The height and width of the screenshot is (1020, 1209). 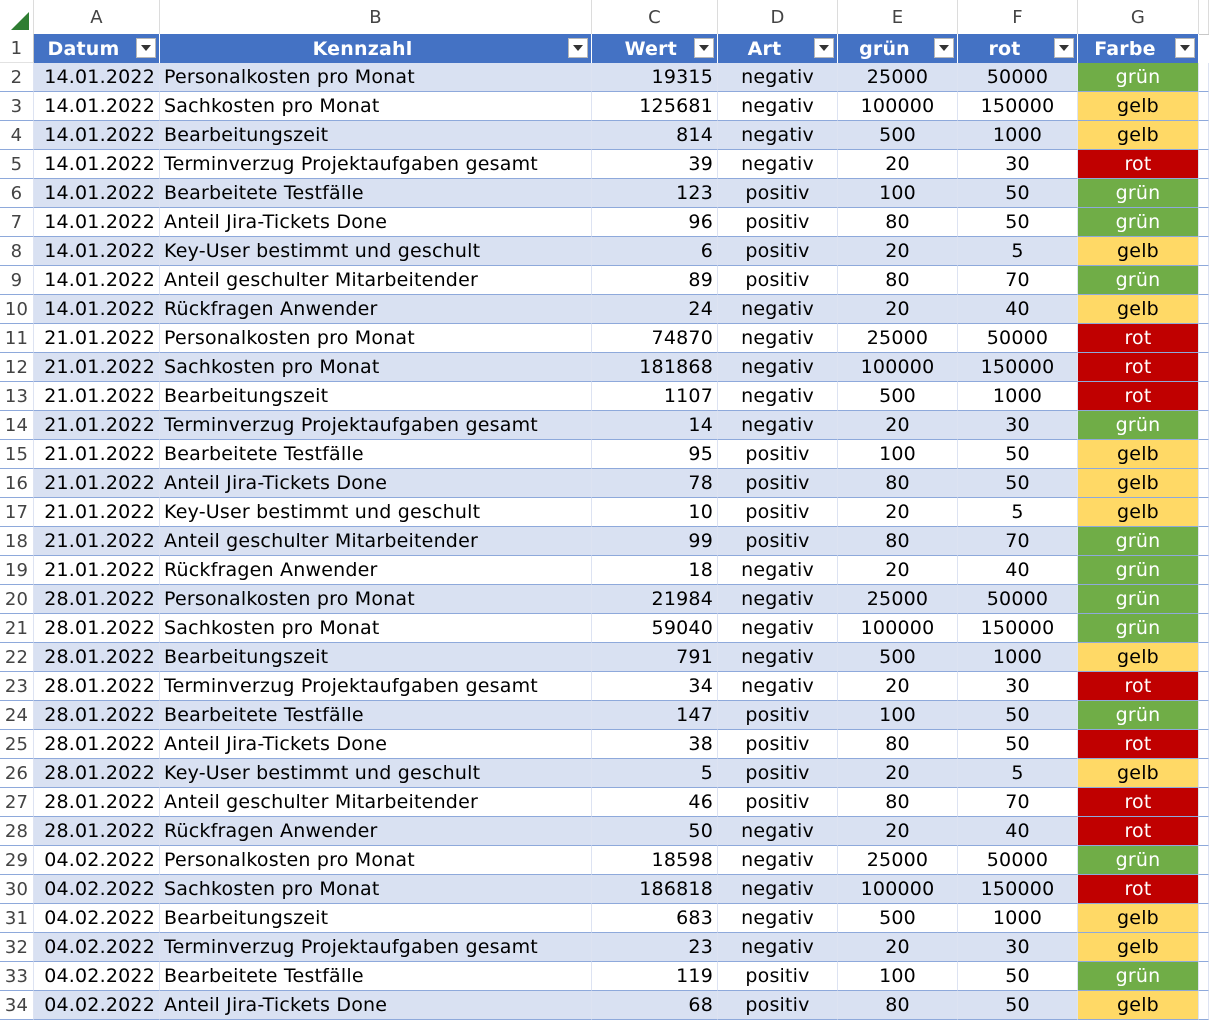 What do you see at coordinates (17, 251) in the screenshot?
I see `row-number: 8` at bounding box center [17, 251].